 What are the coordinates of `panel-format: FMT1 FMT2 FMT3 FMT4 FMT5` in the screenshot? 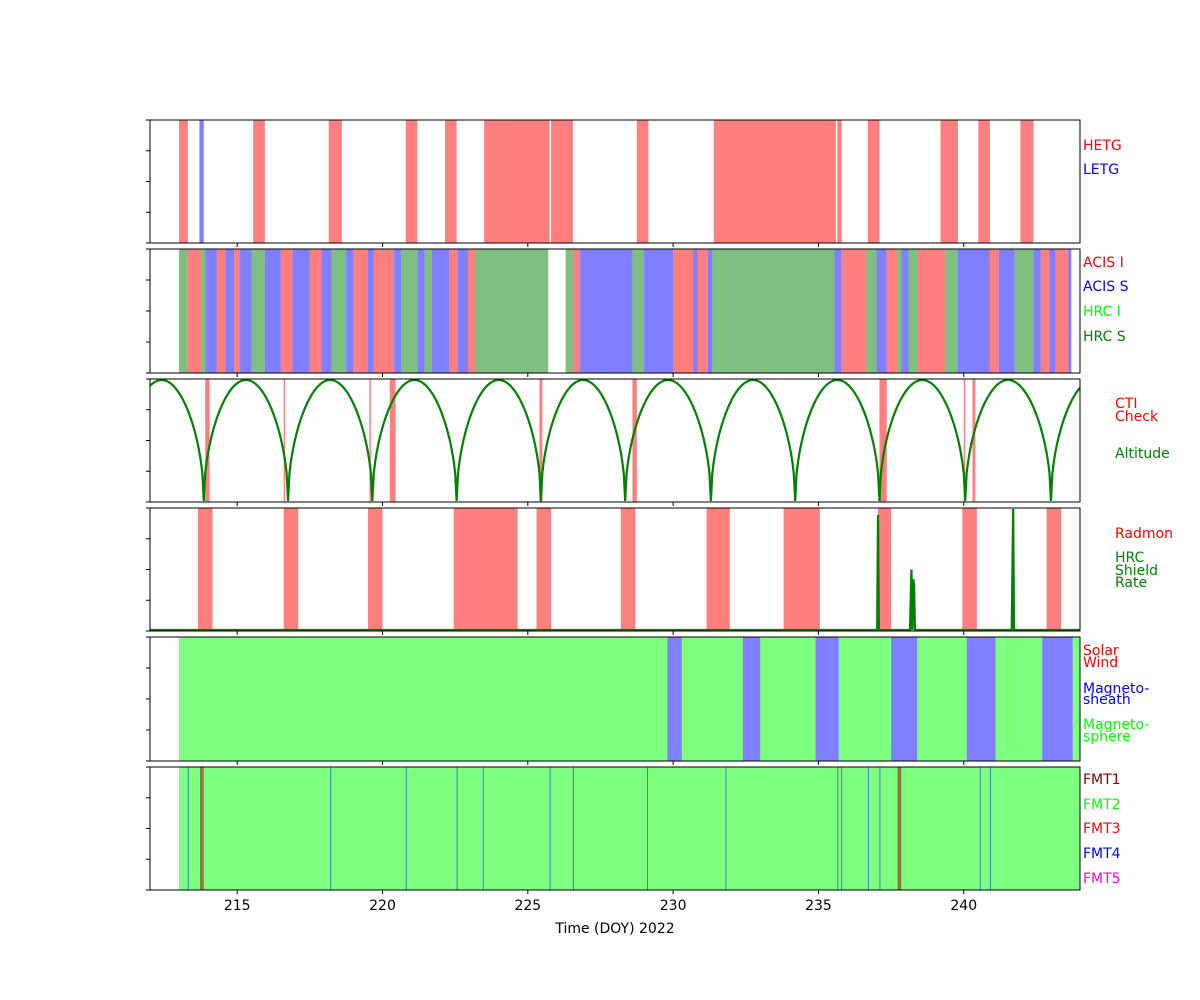 It's located at (633, 830).